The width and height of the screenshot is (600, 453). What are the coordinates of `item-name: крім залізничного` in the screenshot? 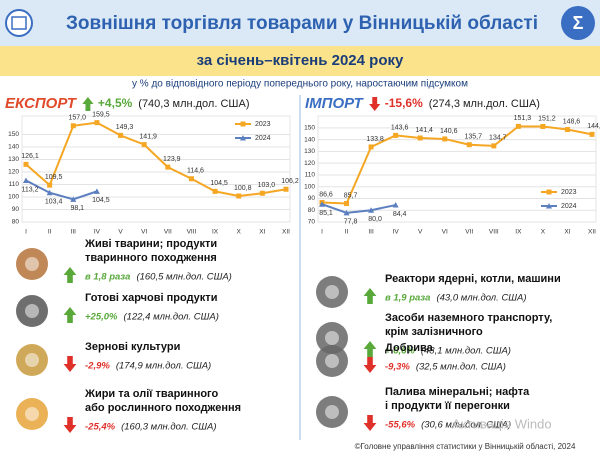 It's located at (434, 332).